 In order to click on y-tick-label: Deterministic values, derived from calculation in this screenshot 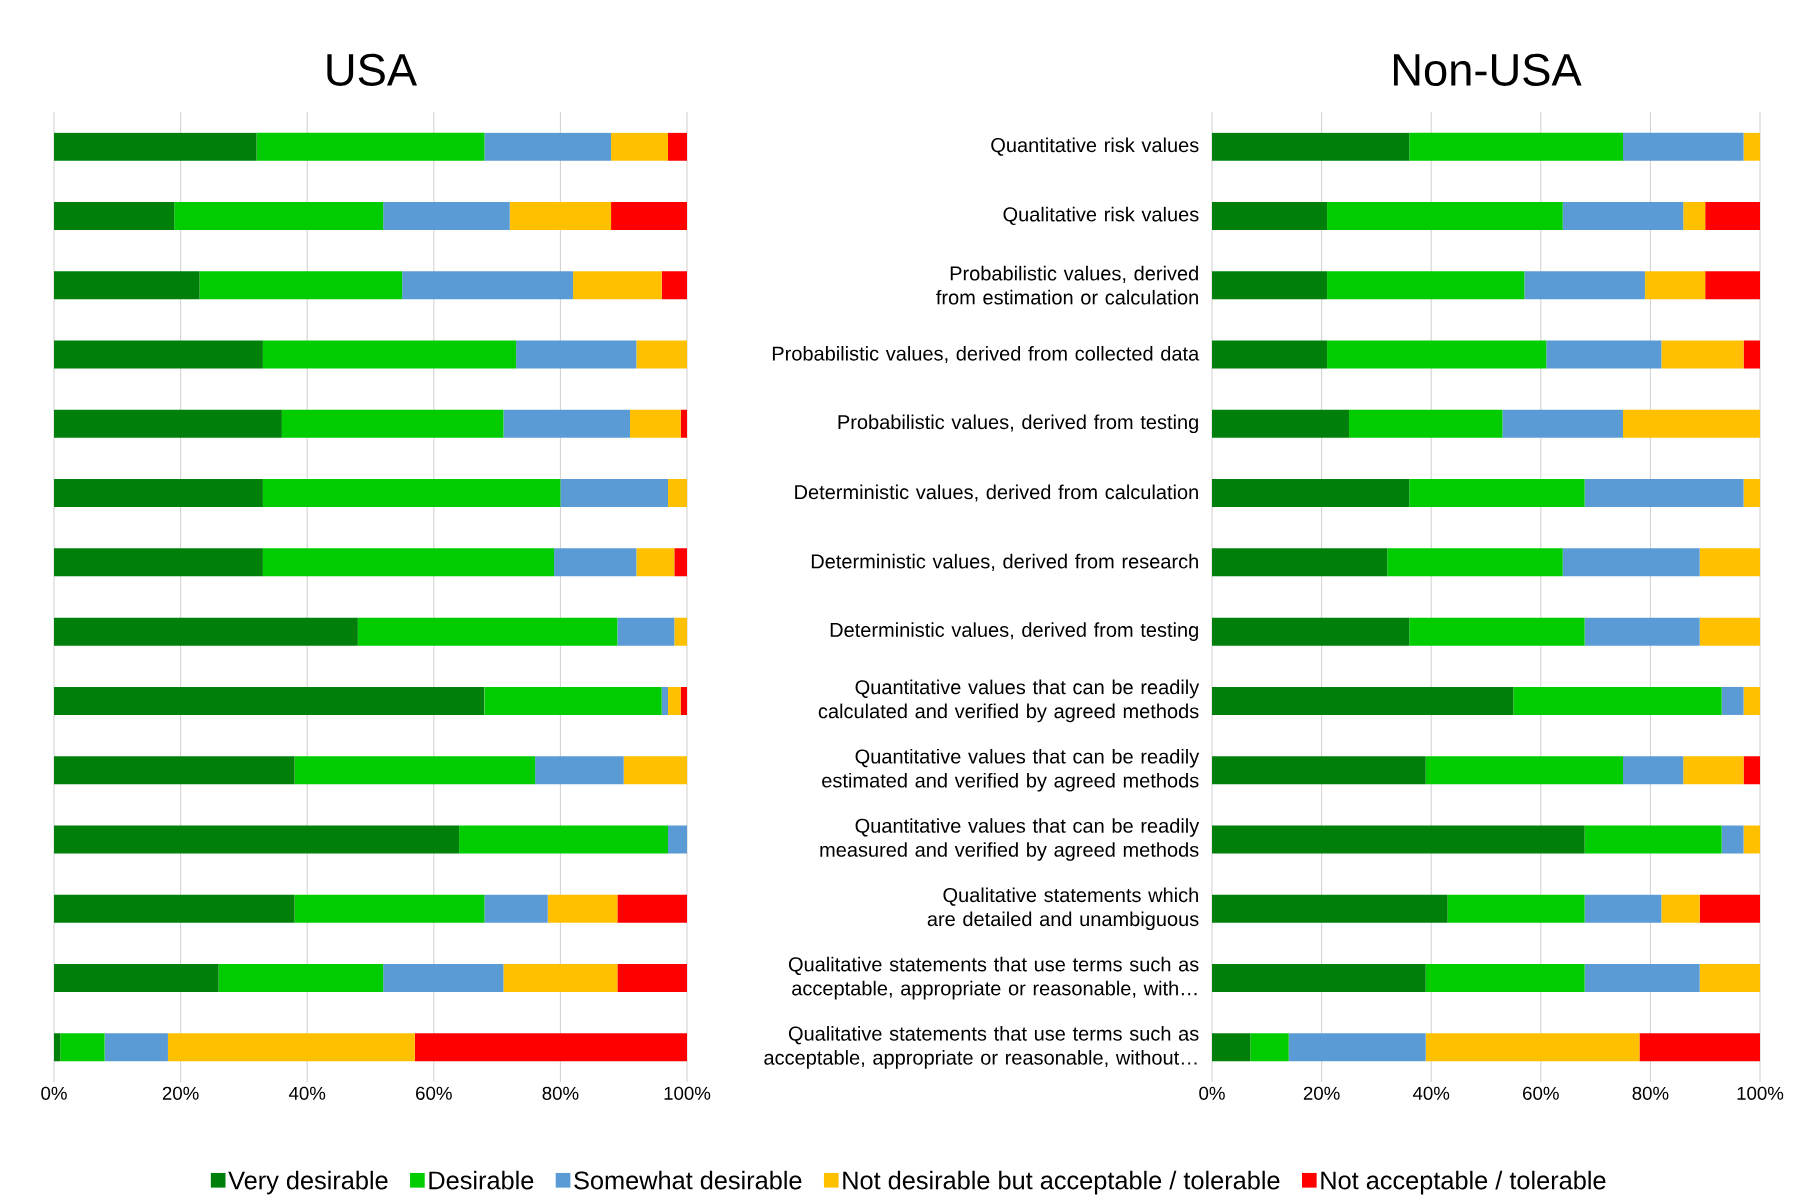, I will do `click(996, 493)`.